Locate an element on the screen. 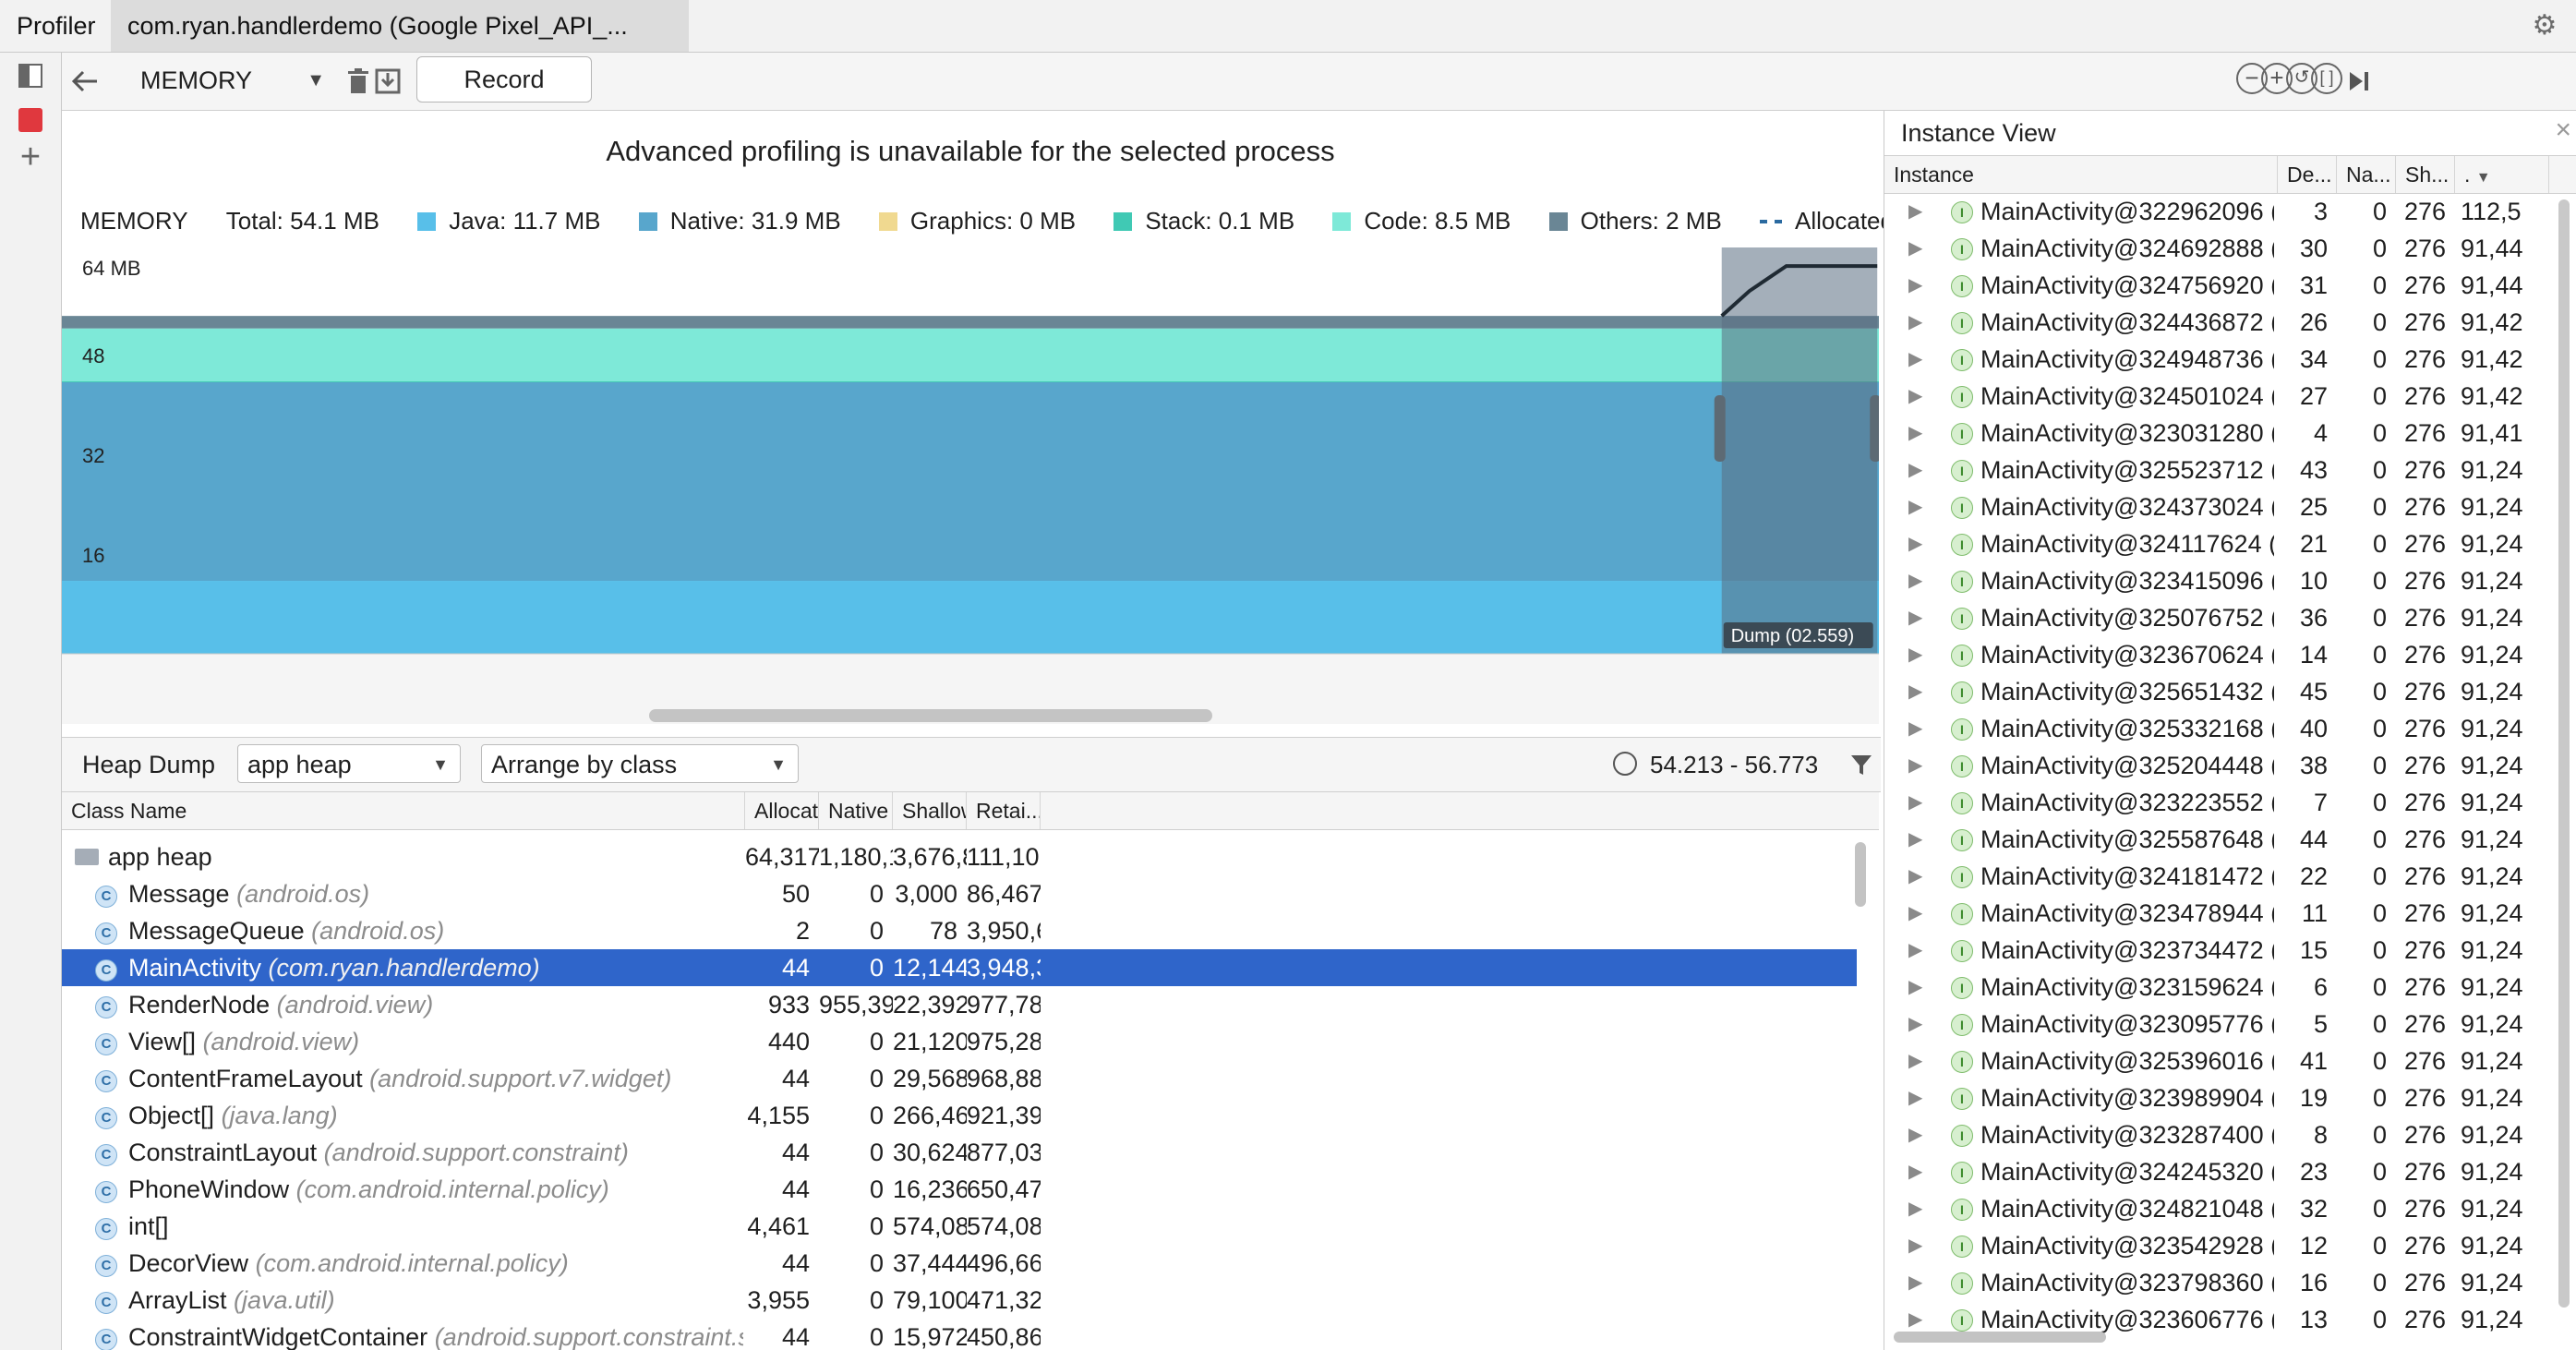  record-button: Record is located at coordinates (504, 79).